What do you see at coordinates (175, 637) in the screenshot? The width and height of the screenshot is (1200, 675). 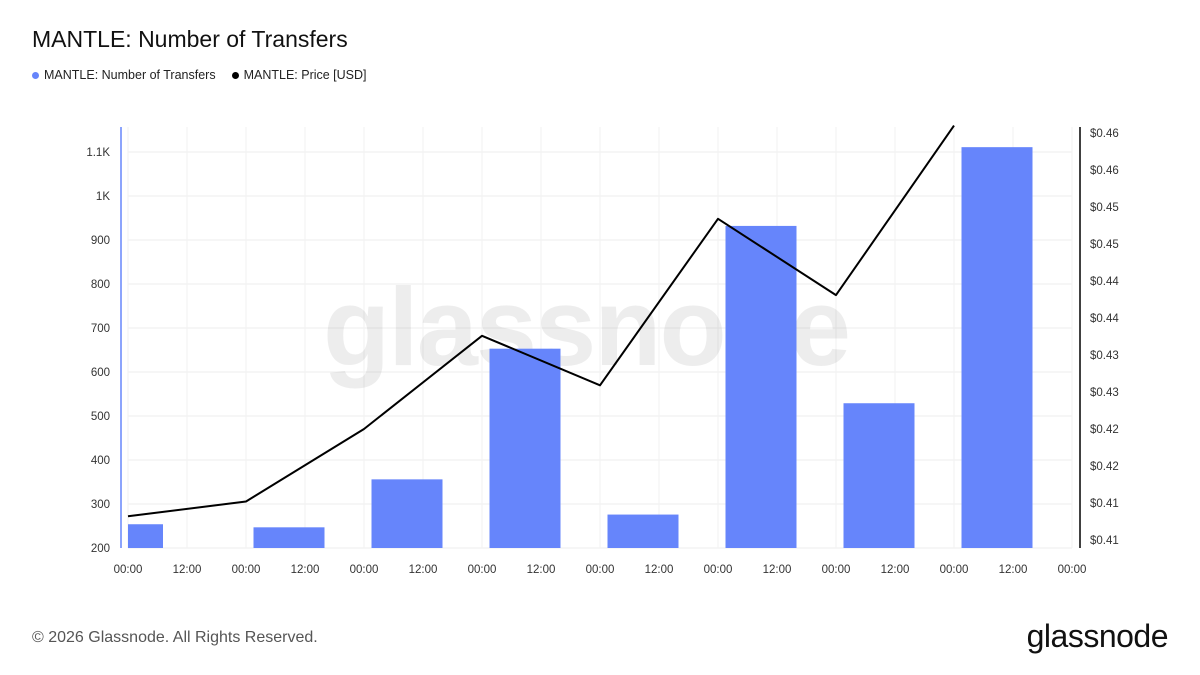 I see `copyright-text: © 2026 Glassnode. All Rights Reserved.` at bounding box center [175, 637].